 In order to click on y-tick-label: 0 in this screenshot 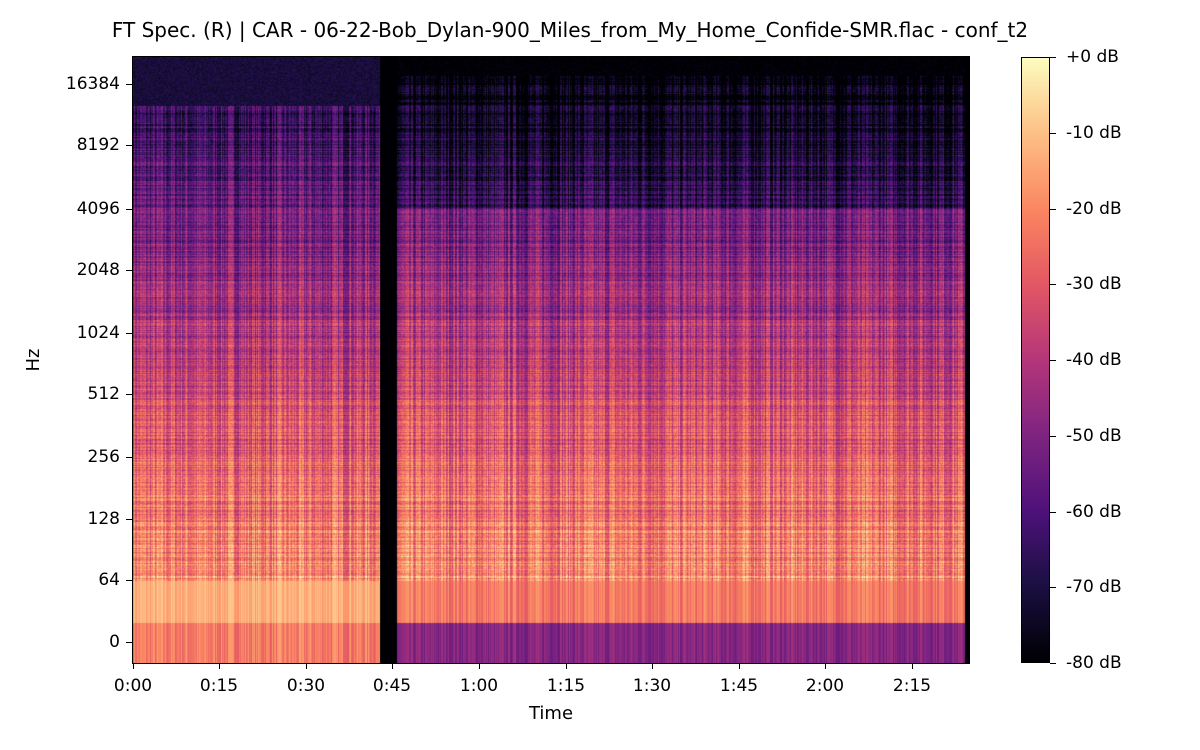, I will do `click(114, 642)`.